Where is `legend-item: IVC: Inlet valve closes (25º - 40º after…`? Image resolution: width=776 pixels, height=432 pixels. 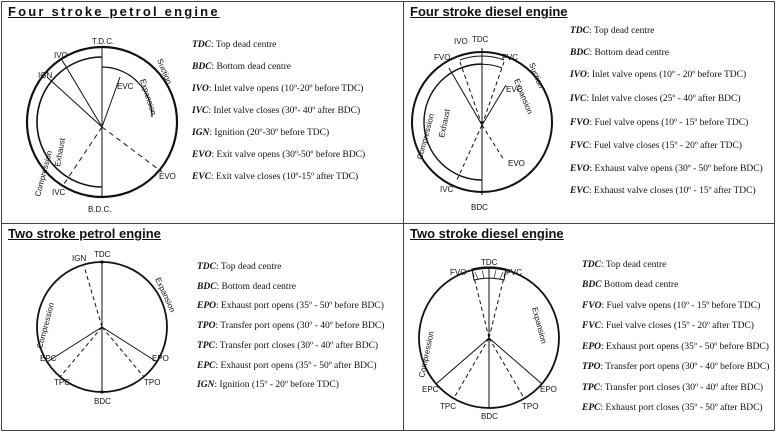 legend-item: IVC: Inlet valve closes (25º - 40º after… is located at coordinates (655, 99).